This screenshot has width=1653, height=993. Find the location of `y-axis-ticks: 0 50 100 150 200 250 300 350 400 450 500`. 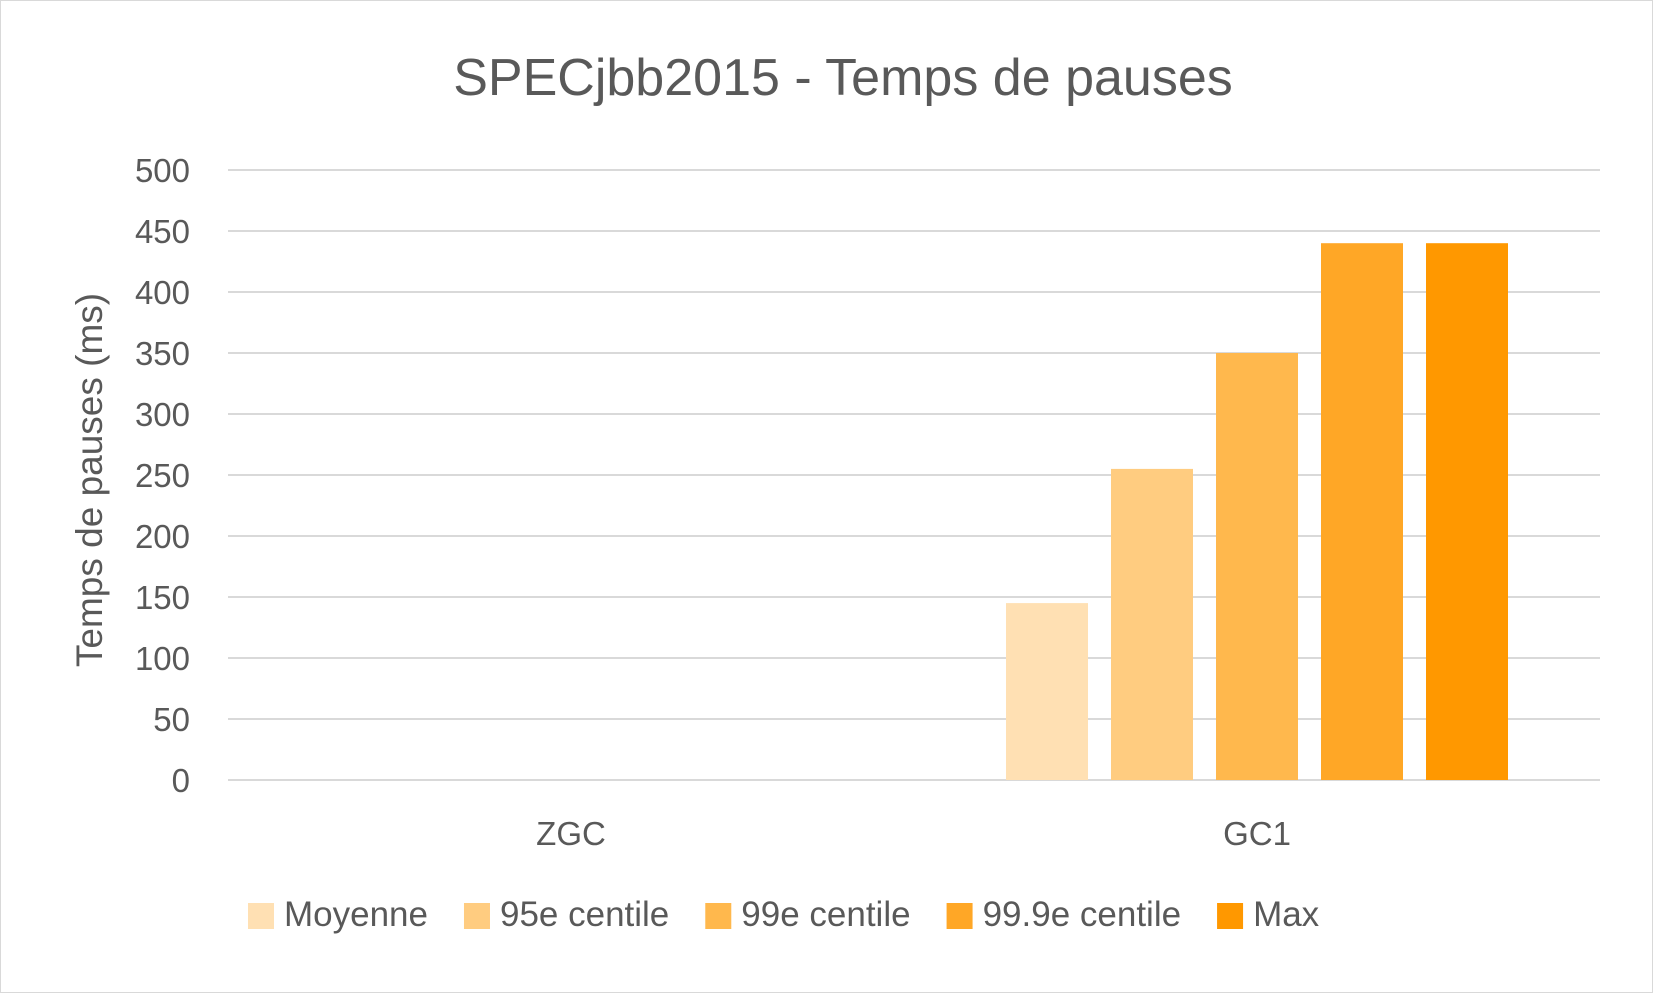

y-axis-ticks: 0 50 100 150 200 250 300 350 400 450 500 is located at coordinates (162, 475).